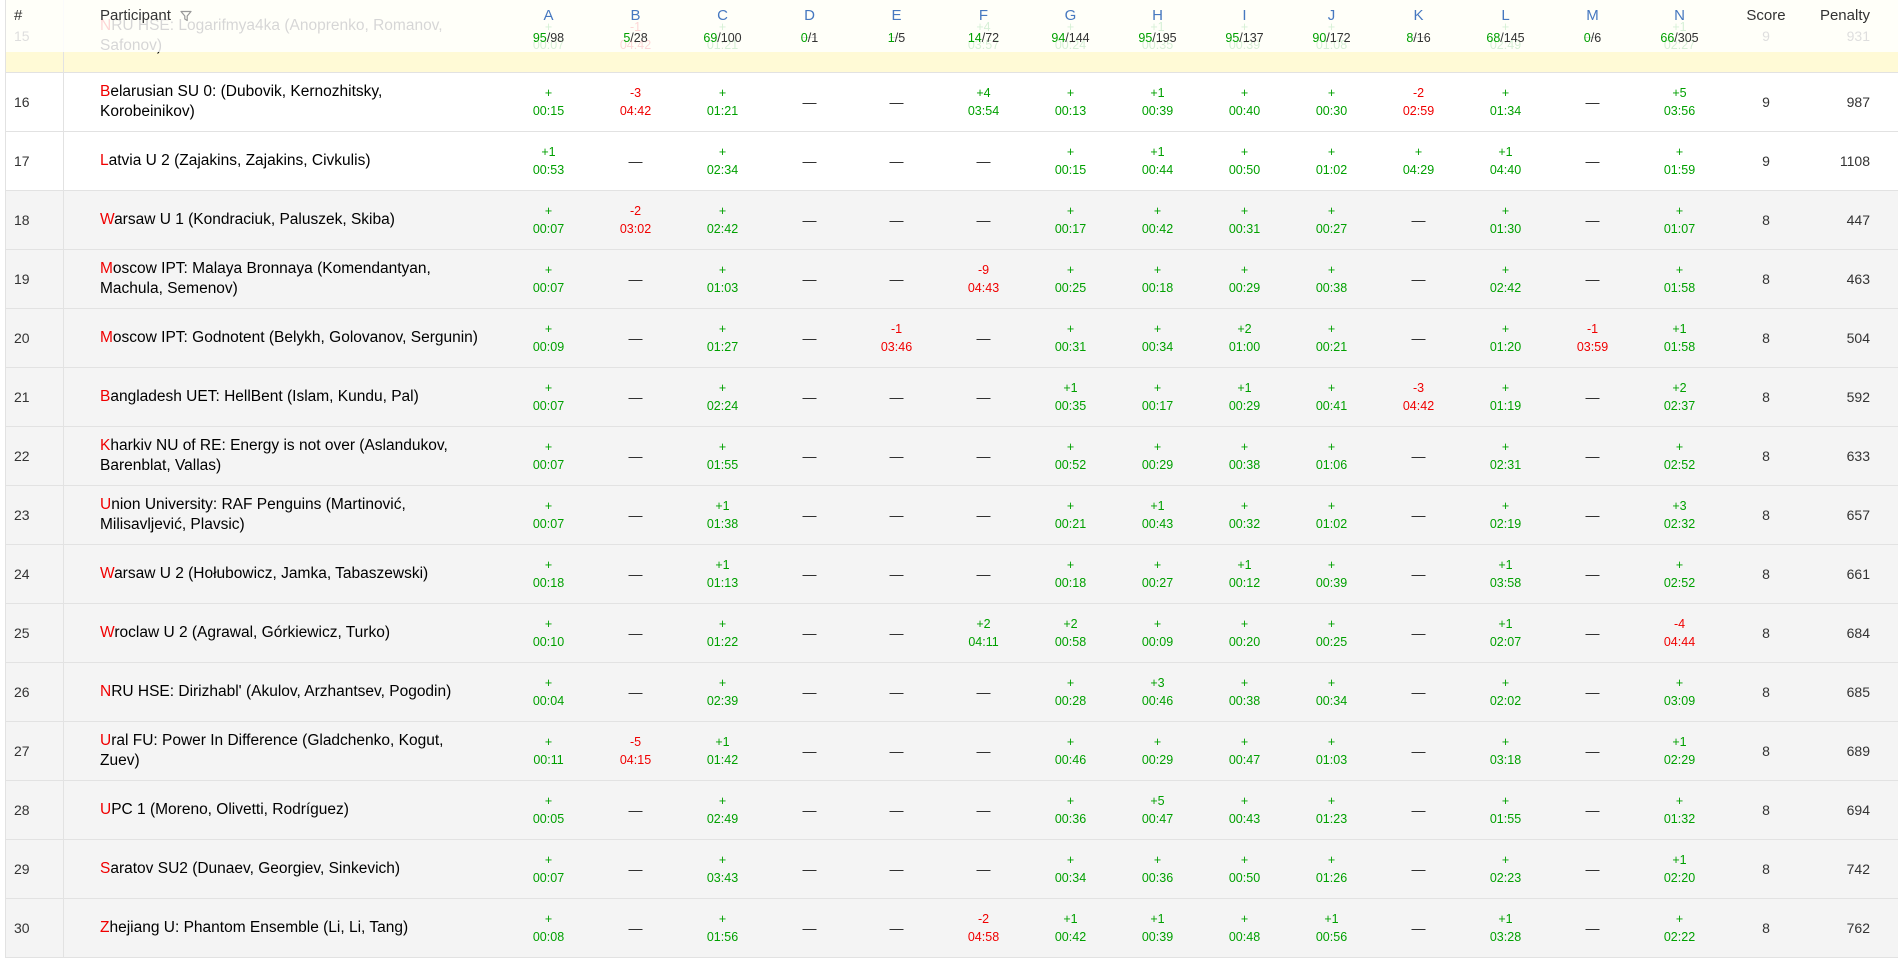 The image size is (1898, 961). I want to click on attempt-time: 00:25, so click(1070, 288).